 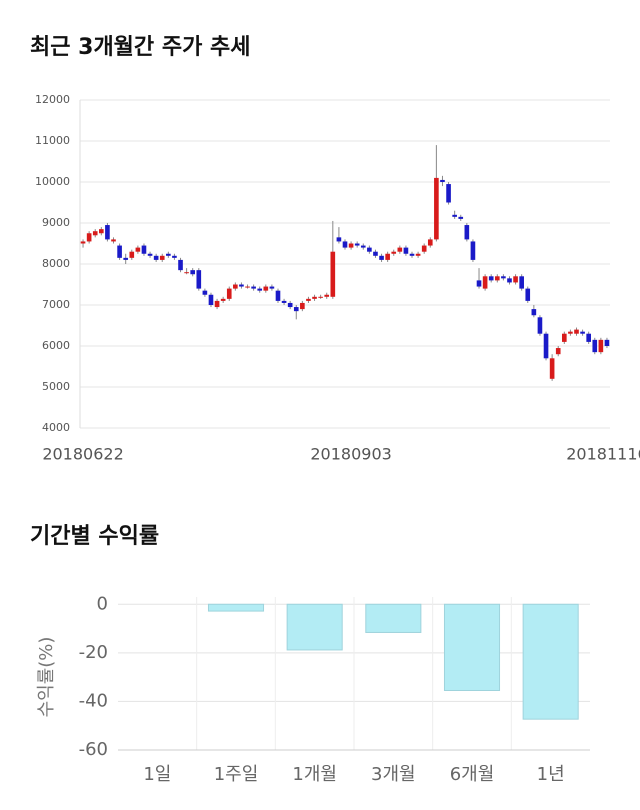 I want to click on chart-title: 최근 3개월간 주가 추세, so click(x=140, y=47).